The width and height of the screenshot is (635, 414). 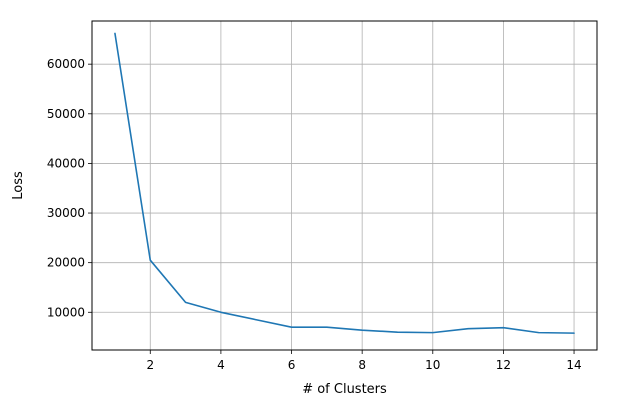 What do you see at coordinates (503, 365) in the screenshot?
I see `x-tick-label: 12` at bounding box center [503, 365].